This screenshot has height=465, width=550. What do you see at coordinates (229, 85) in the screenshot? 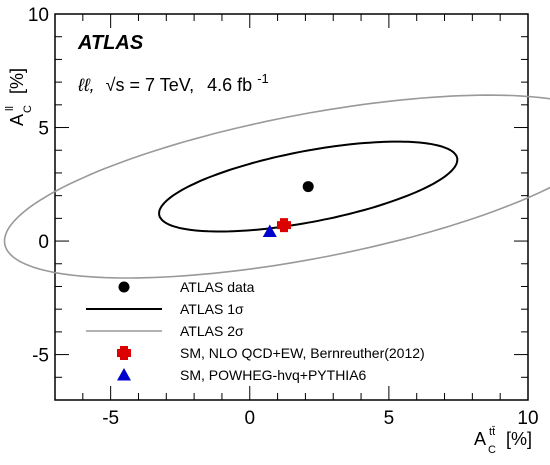
I see `info-lumi: 4.6 fb` at bounding box center [229, 85].